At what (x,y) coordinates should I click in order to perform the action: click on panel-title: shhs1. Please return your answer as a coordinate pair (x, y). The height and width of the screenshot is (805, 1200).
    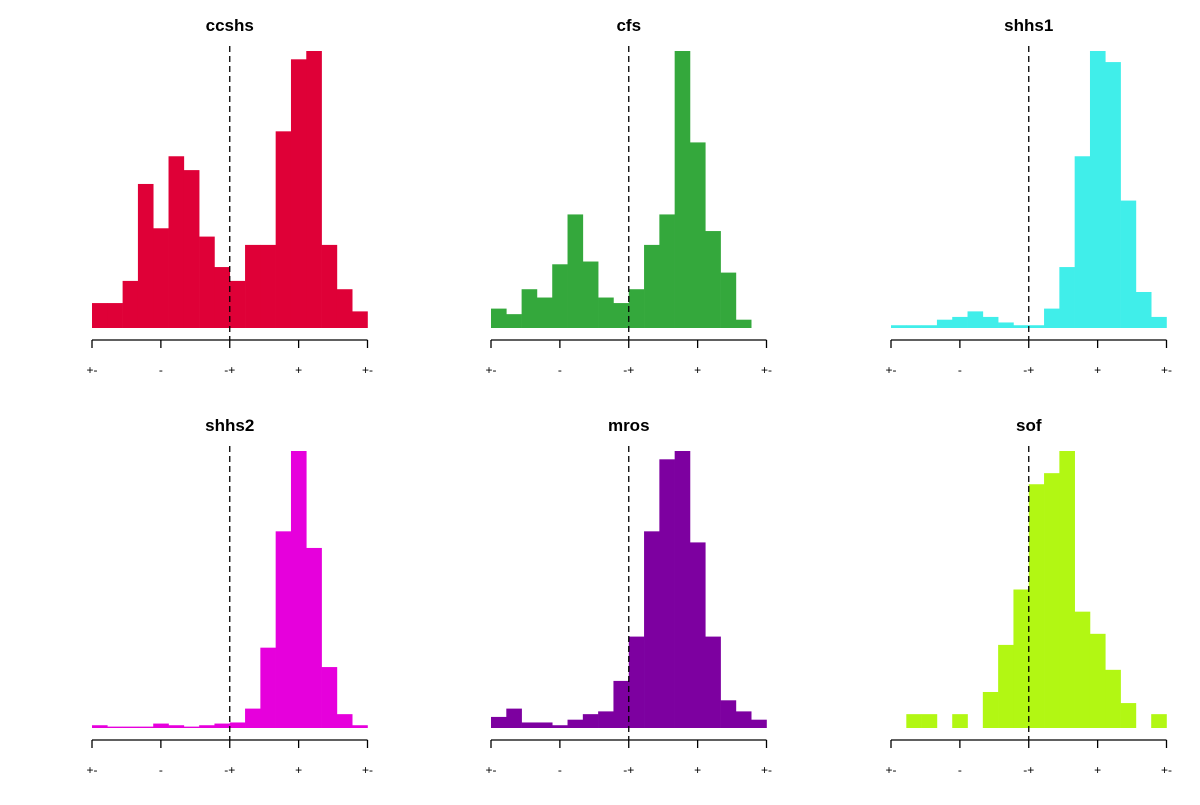
    Looking at the image, I should click on (1028, 25).